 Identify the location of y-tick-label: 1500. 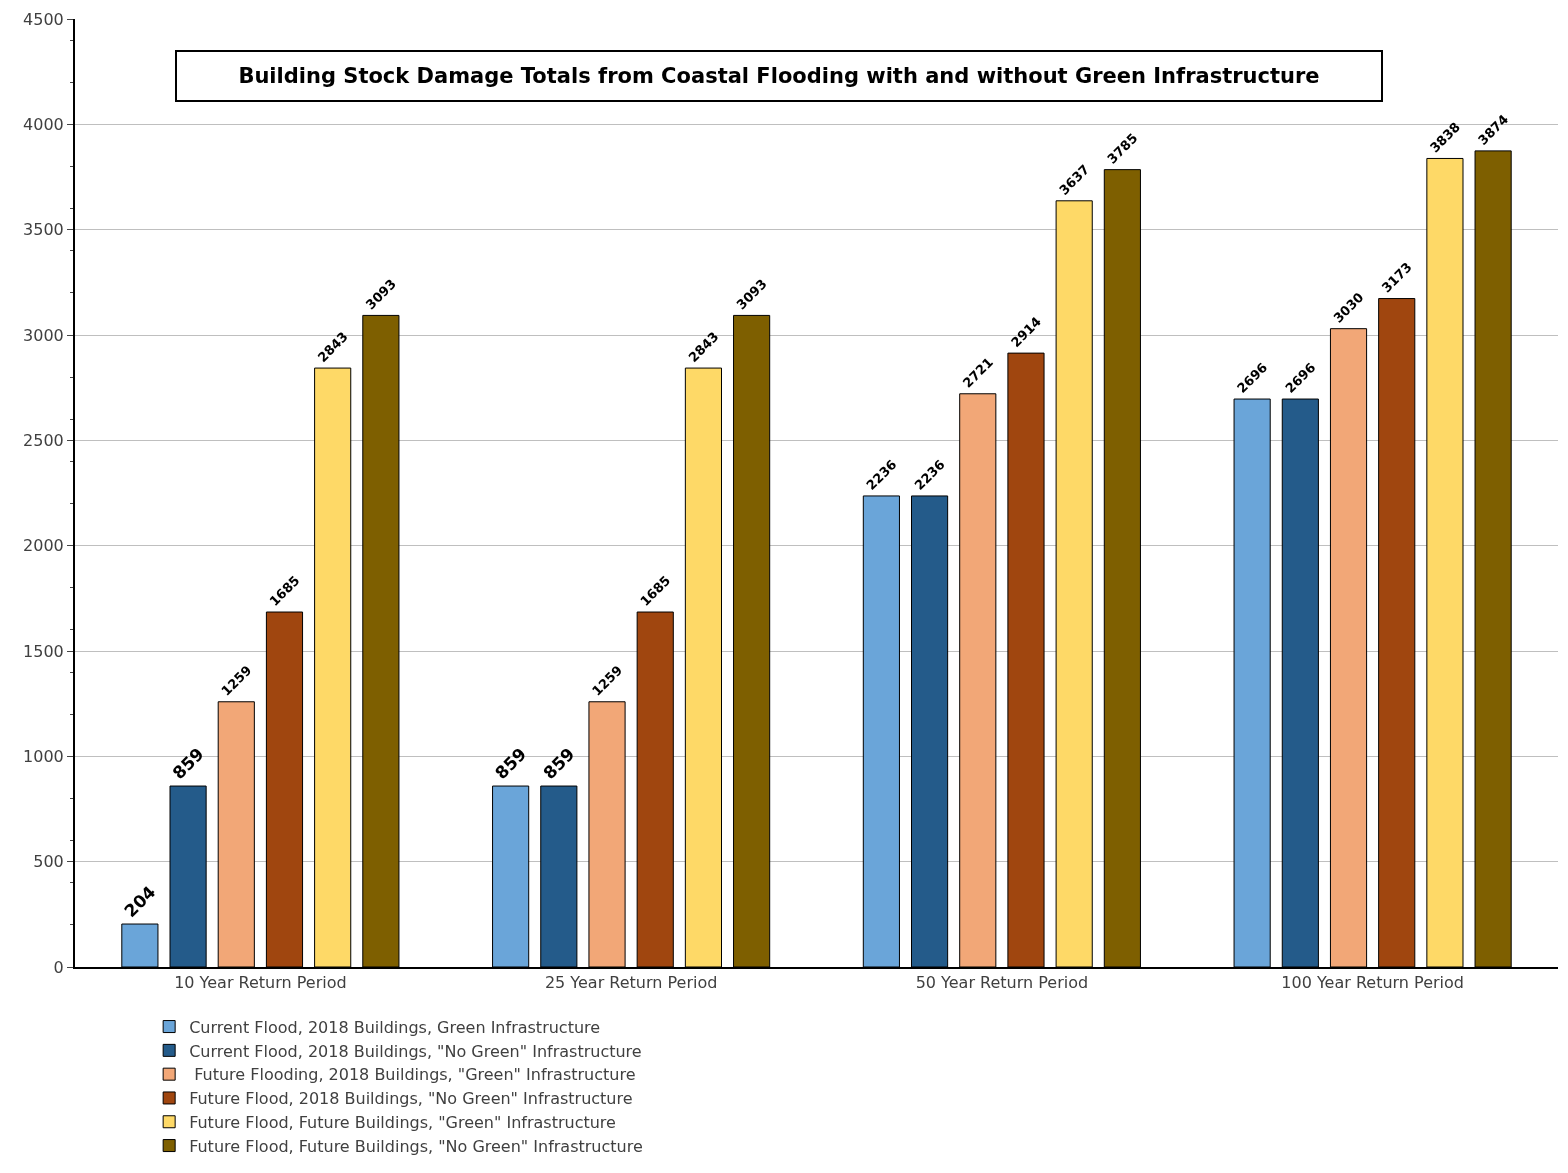
(43, 651).